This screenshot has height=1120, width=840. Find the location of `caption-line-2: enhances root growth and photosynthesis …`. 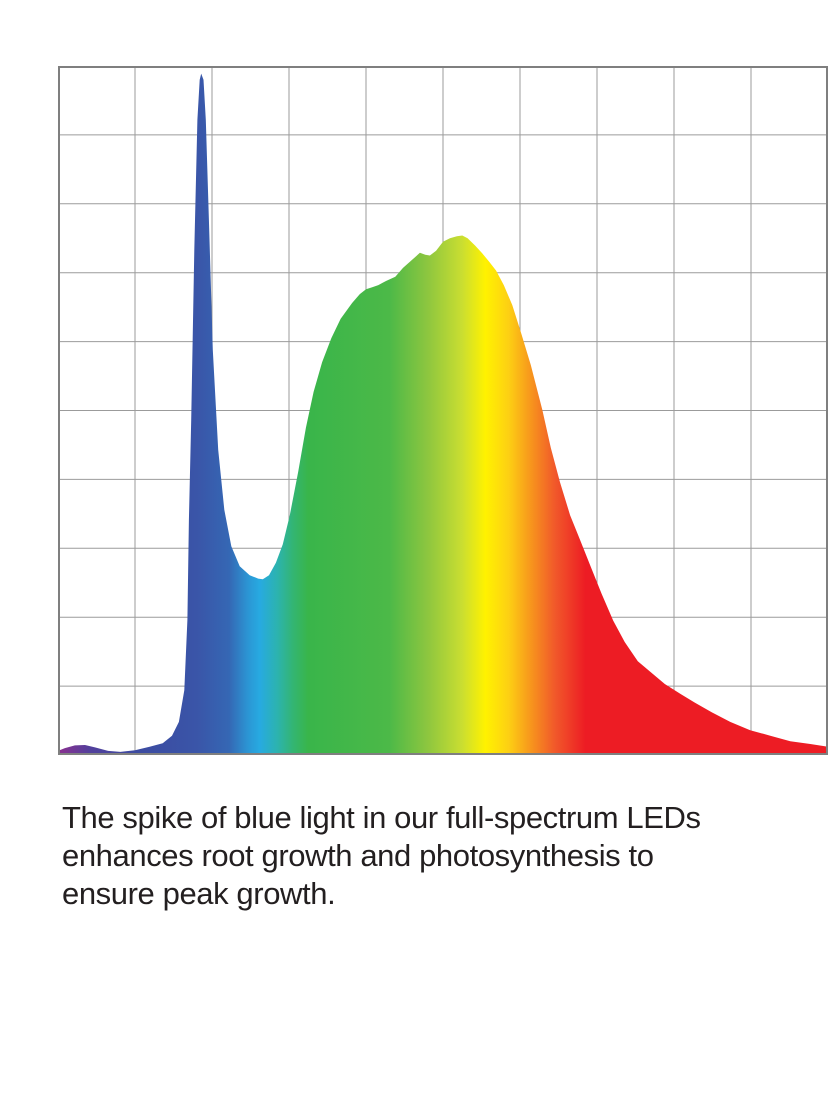

caption-line-2: enhances root growth and photosynthesis … is located at coordinates (358, 855).